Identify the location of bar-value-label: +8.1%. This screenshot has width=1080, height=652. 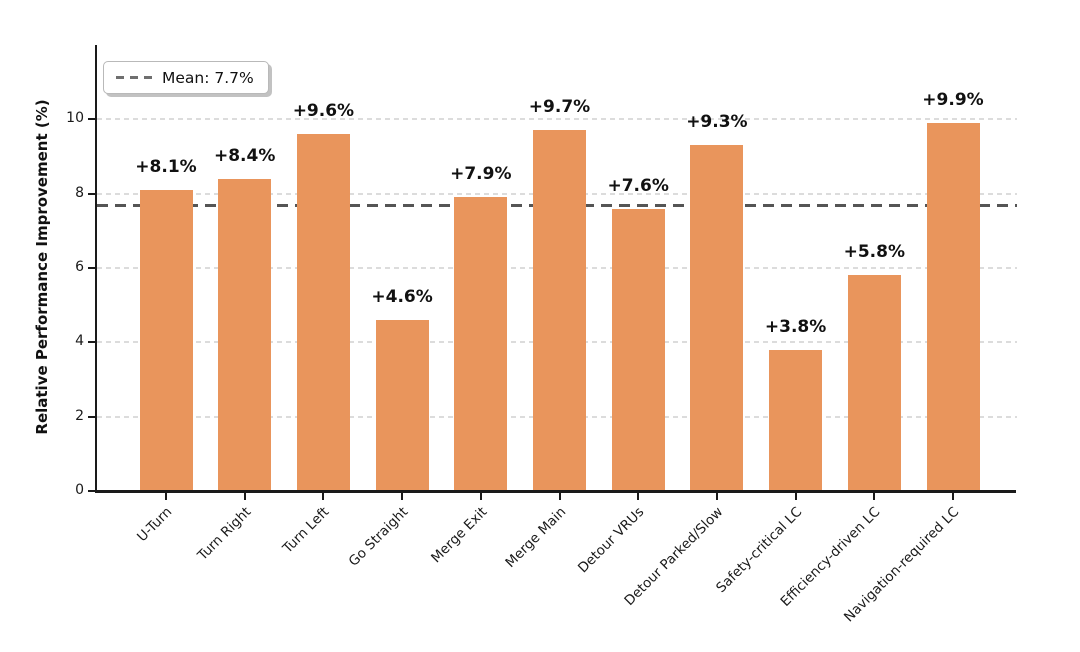
(166, 166).